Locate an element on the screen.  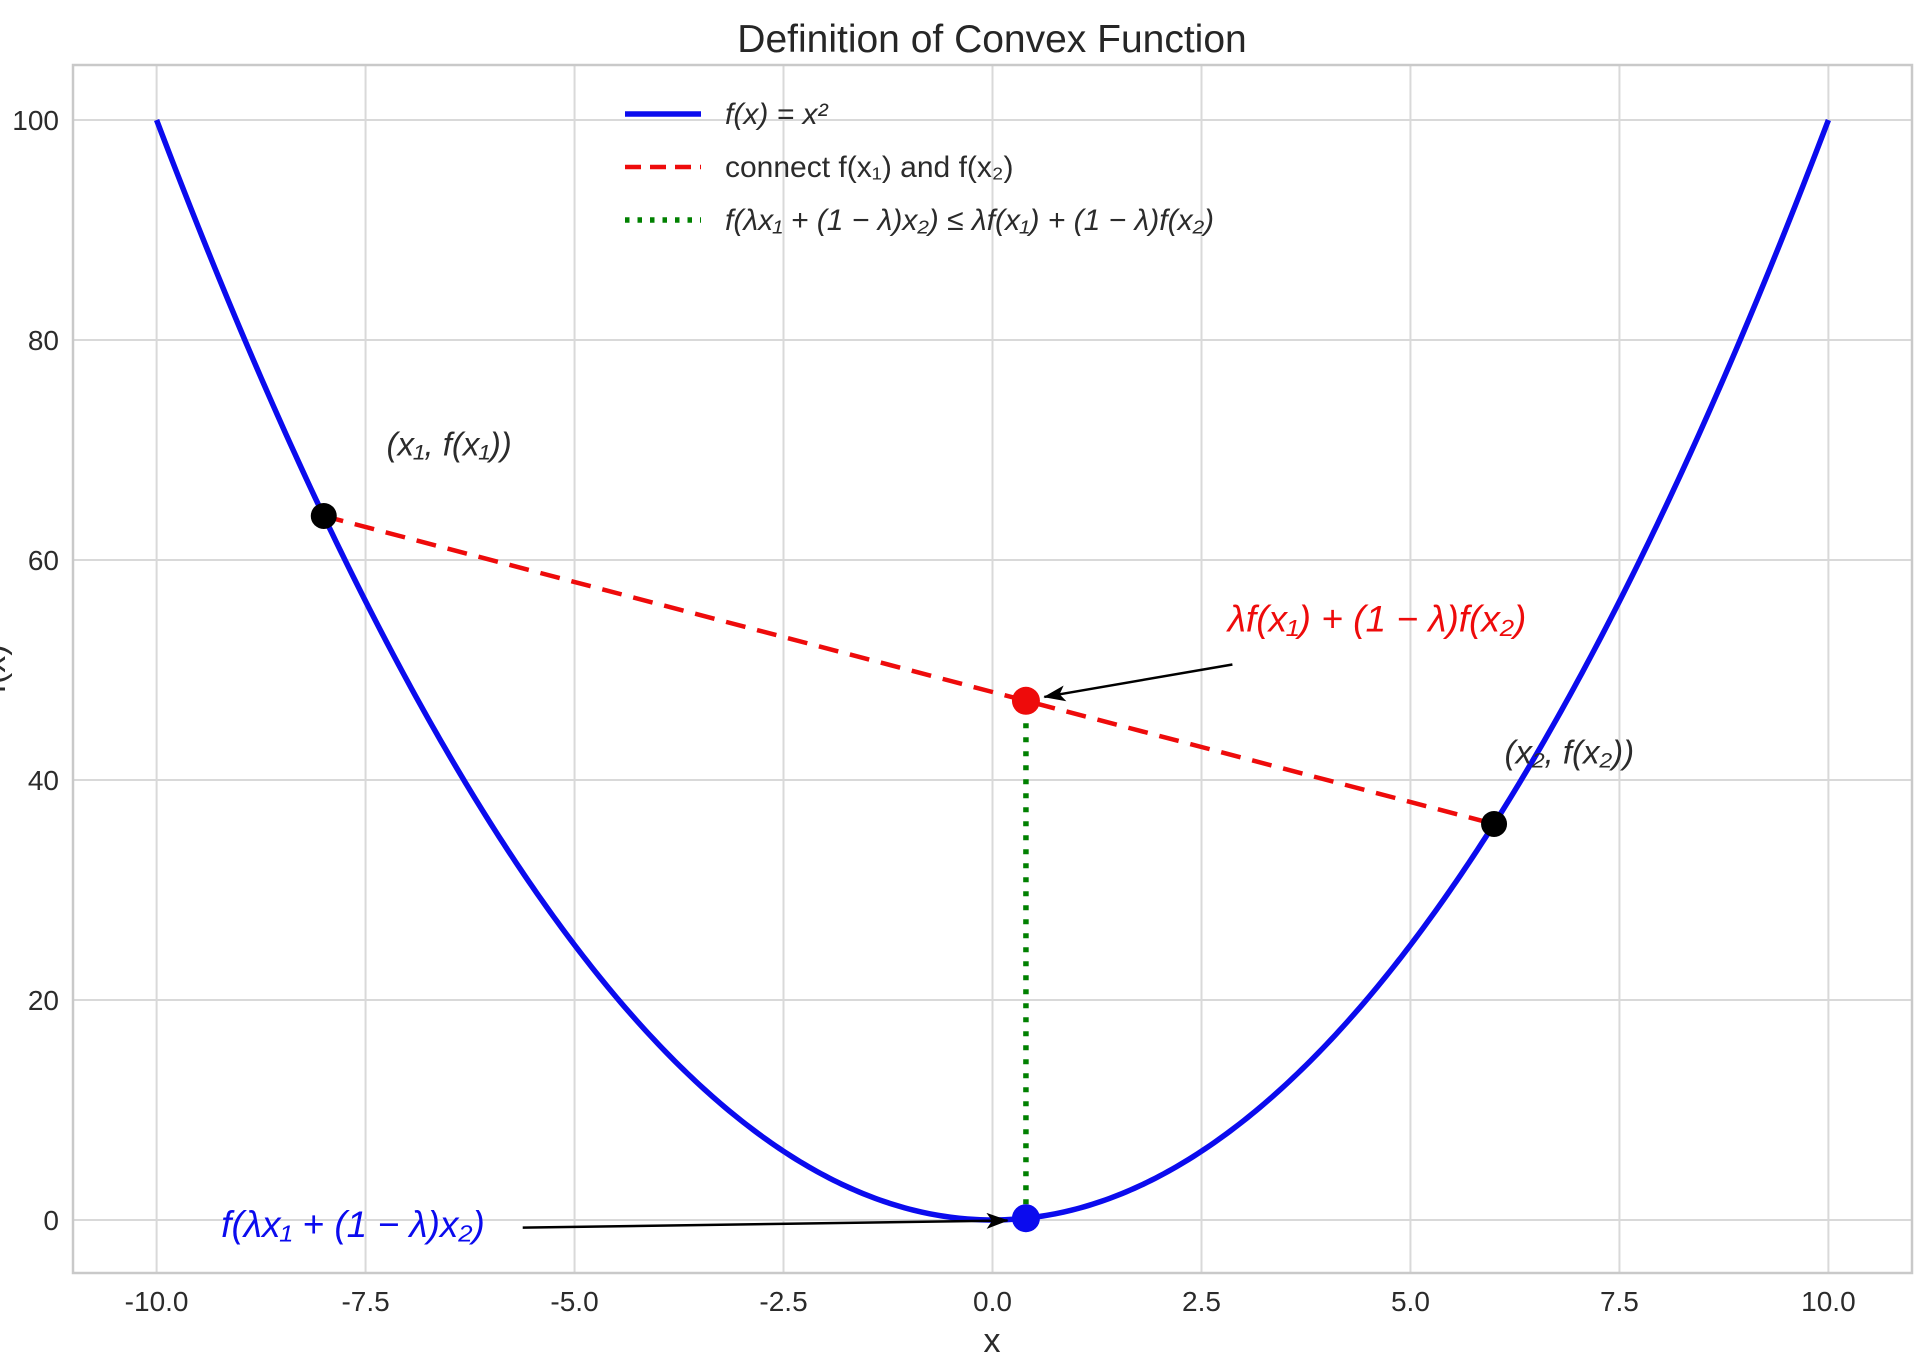
series-secant-chord is located at coordinates (909, 670).